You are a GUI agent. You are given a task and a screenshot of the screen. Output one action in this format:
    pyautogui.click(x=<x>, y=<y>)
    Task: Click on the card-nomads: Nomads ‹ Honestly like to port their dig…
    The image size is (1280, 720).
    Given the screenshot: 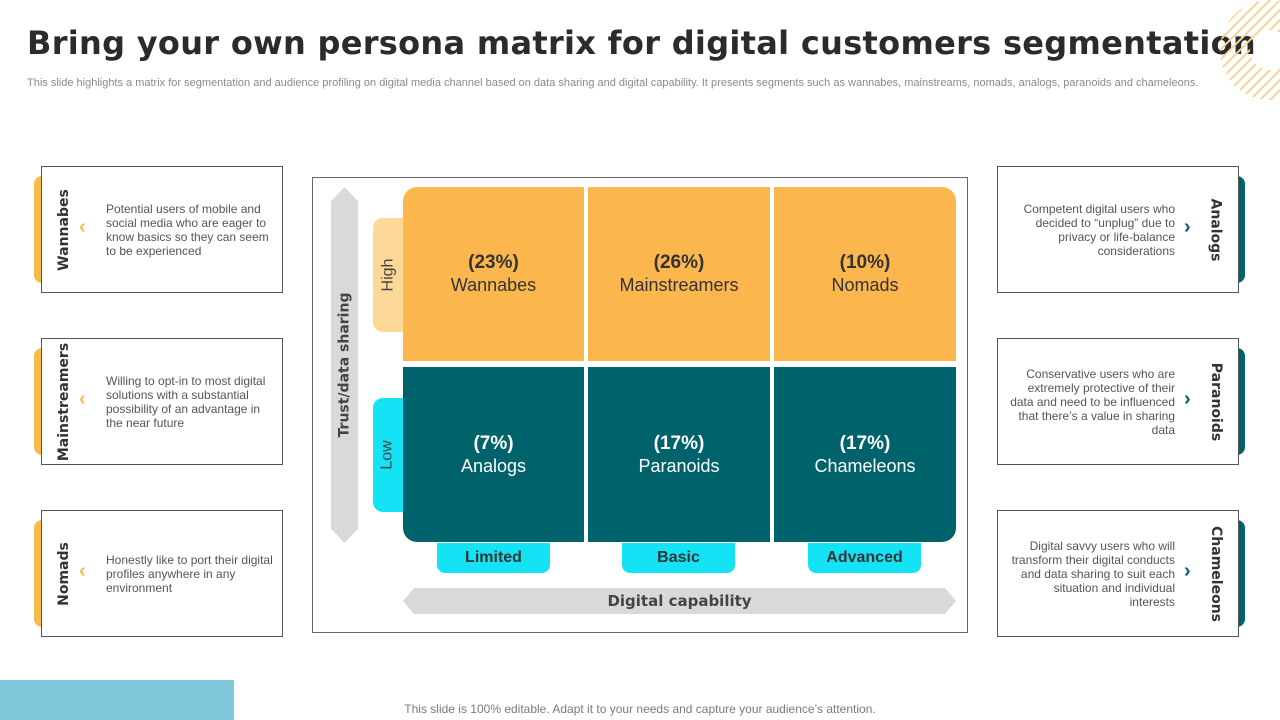 What is the action you would take?
    pyautogui.click(x=158, y=573)
    